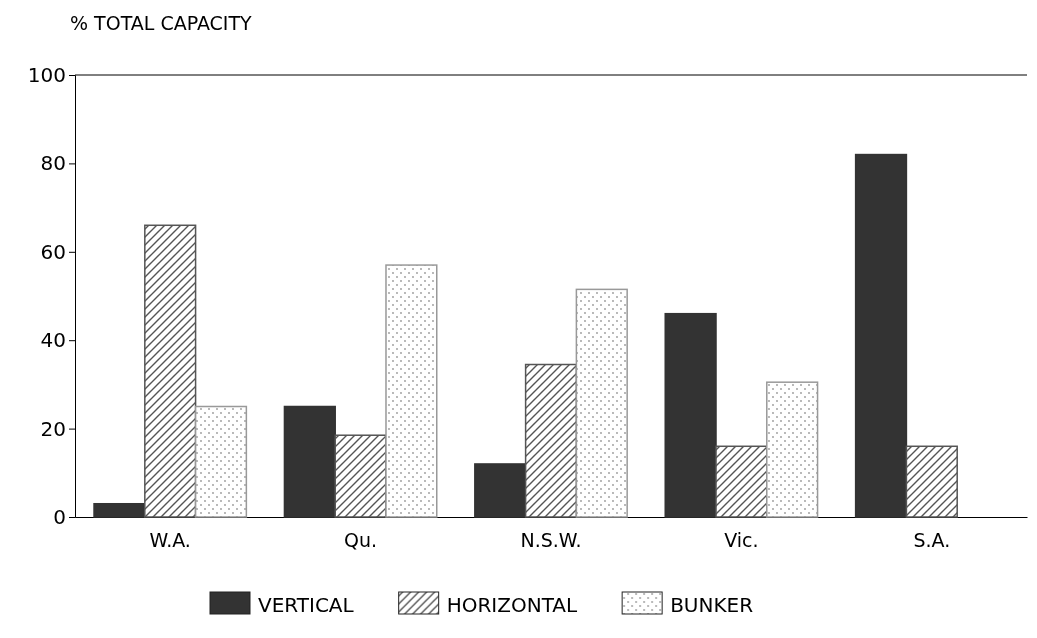  Describe the element at coordinates (170, 539) in the screenshot. I see `x-tick-label: W.A.` at that location.